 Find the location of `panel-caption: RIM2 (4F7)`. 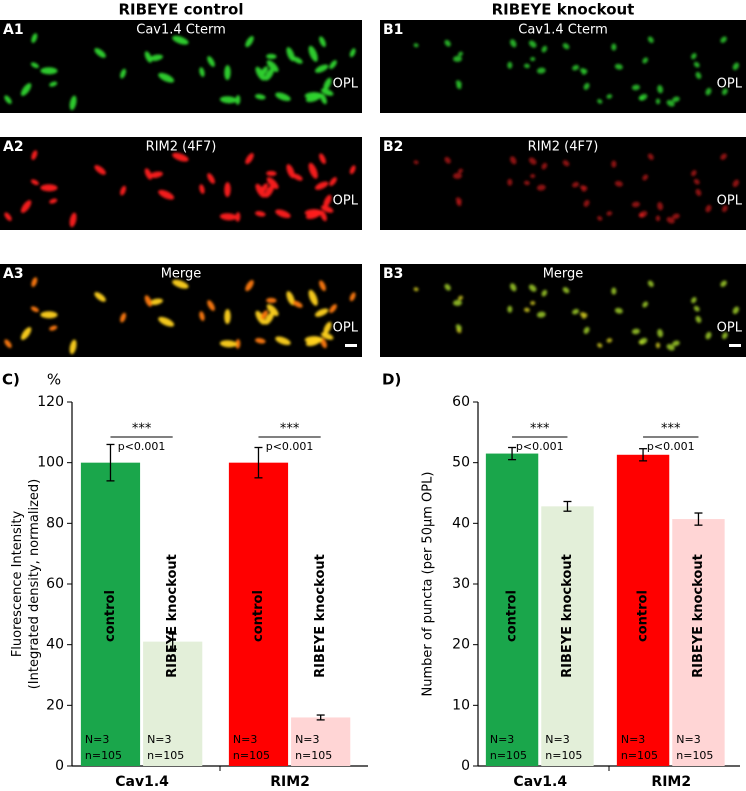

panel-caption: RIM2 (4F7) is located at coordinates (181, 147).